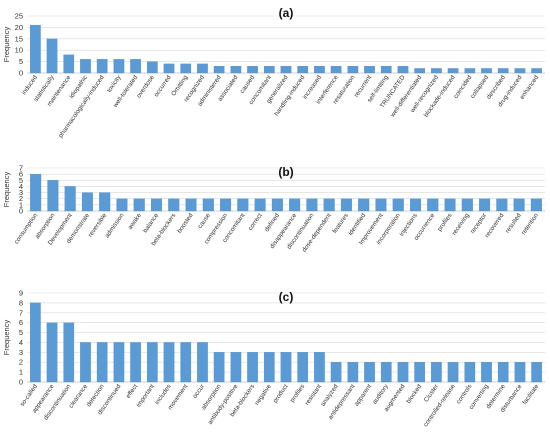 The width and height of the screenshot is (550, 437). Describe the element at coordinates (205, 221) in the screenshot. I see `x-tick-label: cause` at that location.